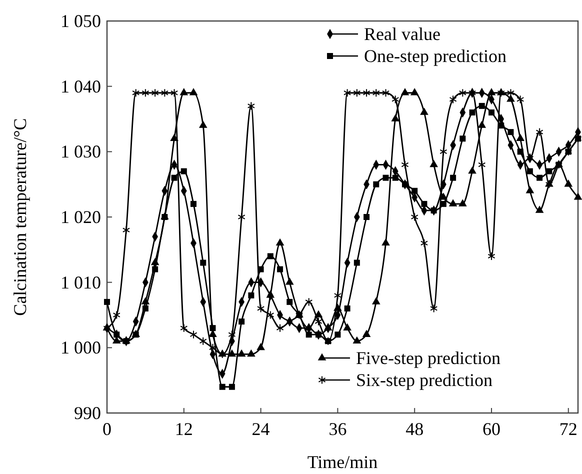 Image resolution: width=582 pixels, height=474 pixels. Describe the element at coordinates (568, 429) in the screenshot. I see `x-tick-label: 72` at that location.